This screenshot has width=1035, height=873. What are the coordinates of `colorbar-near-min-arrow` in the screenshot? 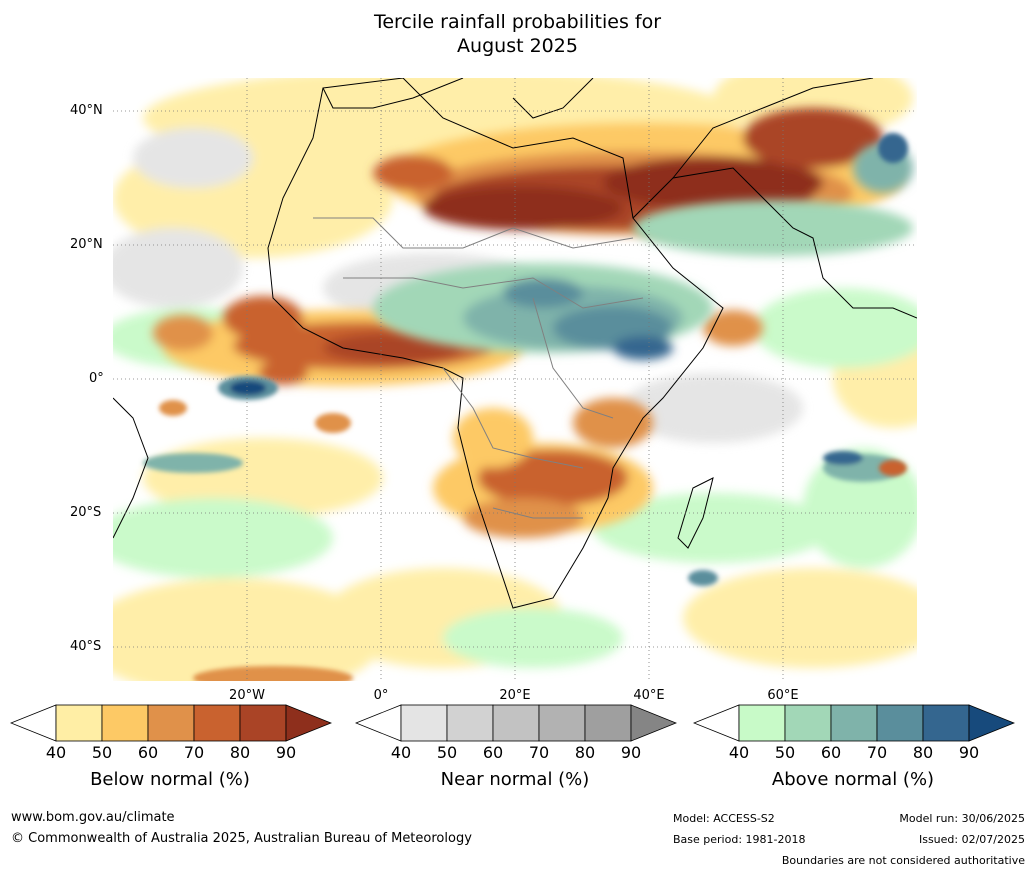 It's located at (378, 723).